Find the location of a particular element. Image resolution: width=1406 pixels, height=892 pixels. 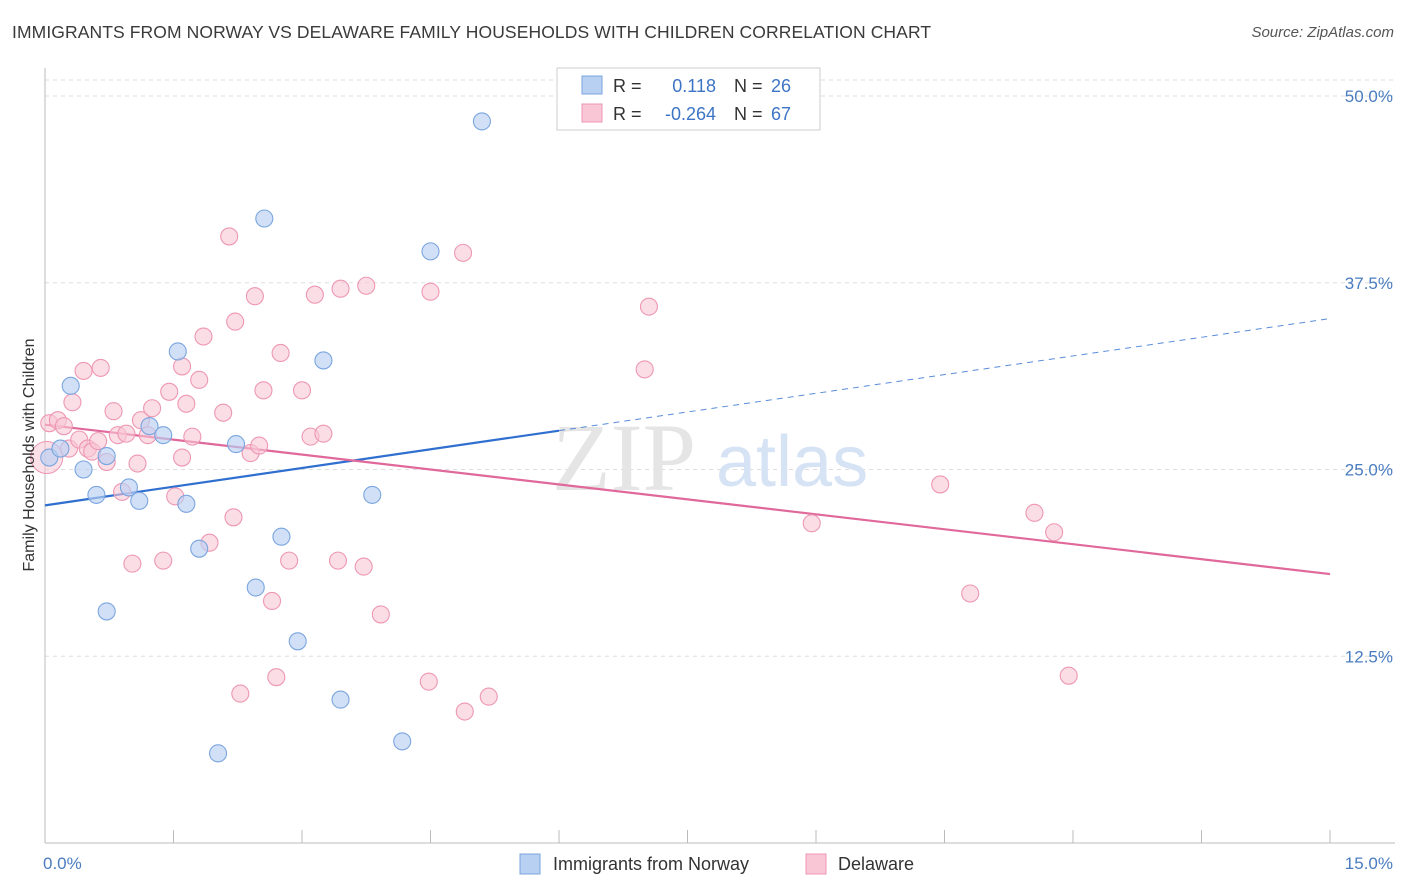

legend-n-value-1: 26 is located at coordinates (781, 86).